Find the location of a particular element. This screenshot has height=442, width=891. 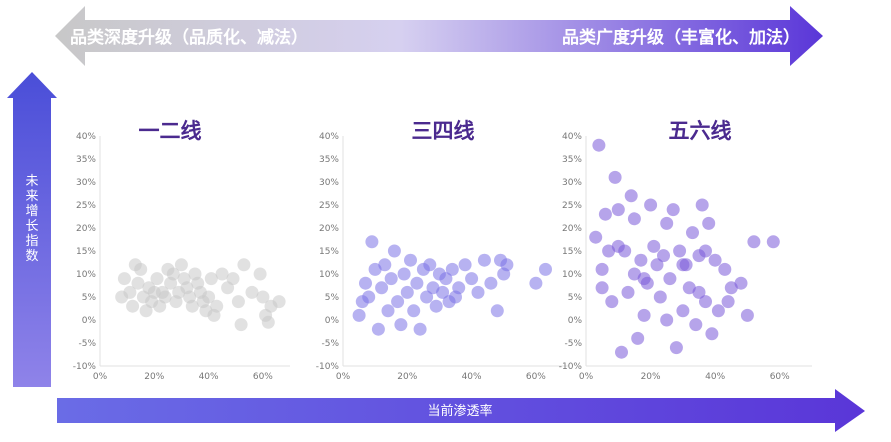

y-axis-arrow is located at coordinates (32, 229).